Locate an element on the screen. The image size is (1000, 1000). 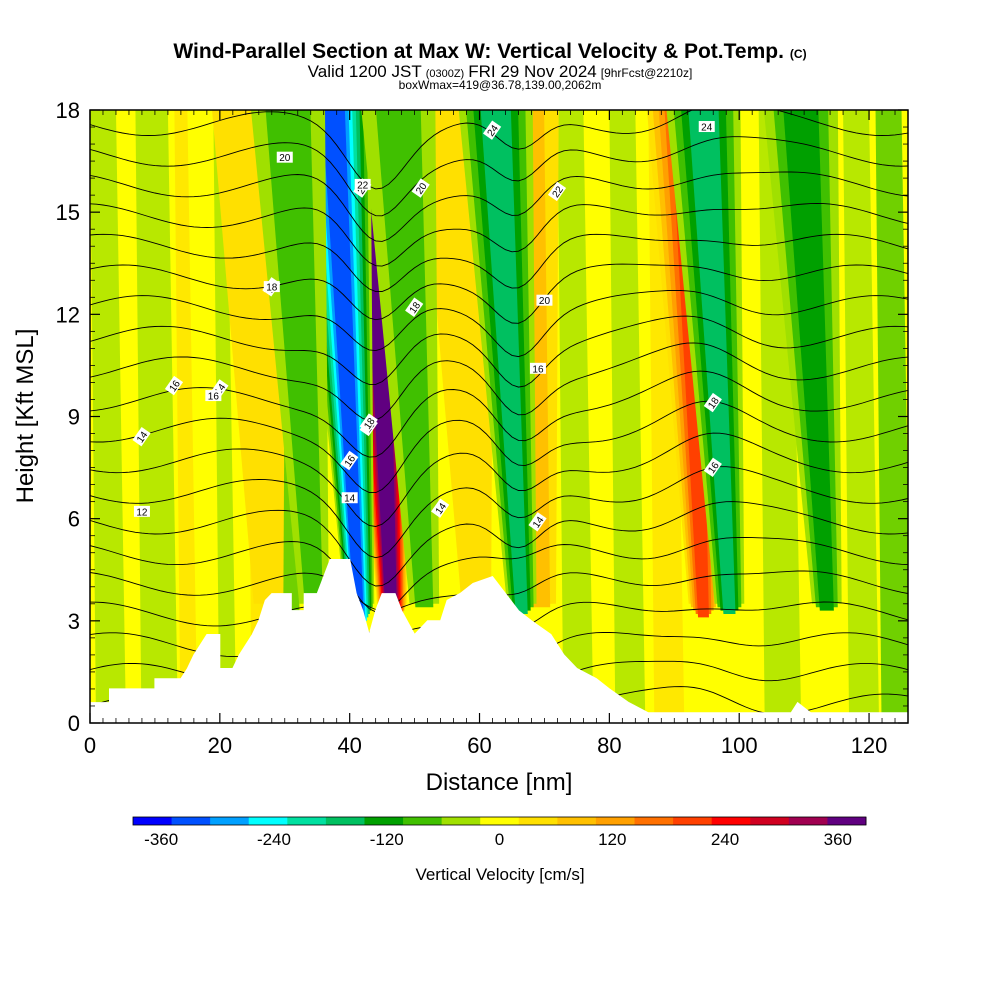
colorbar: -360 -240 -120 0 120 240 360 is located at coordinates (499, 832).